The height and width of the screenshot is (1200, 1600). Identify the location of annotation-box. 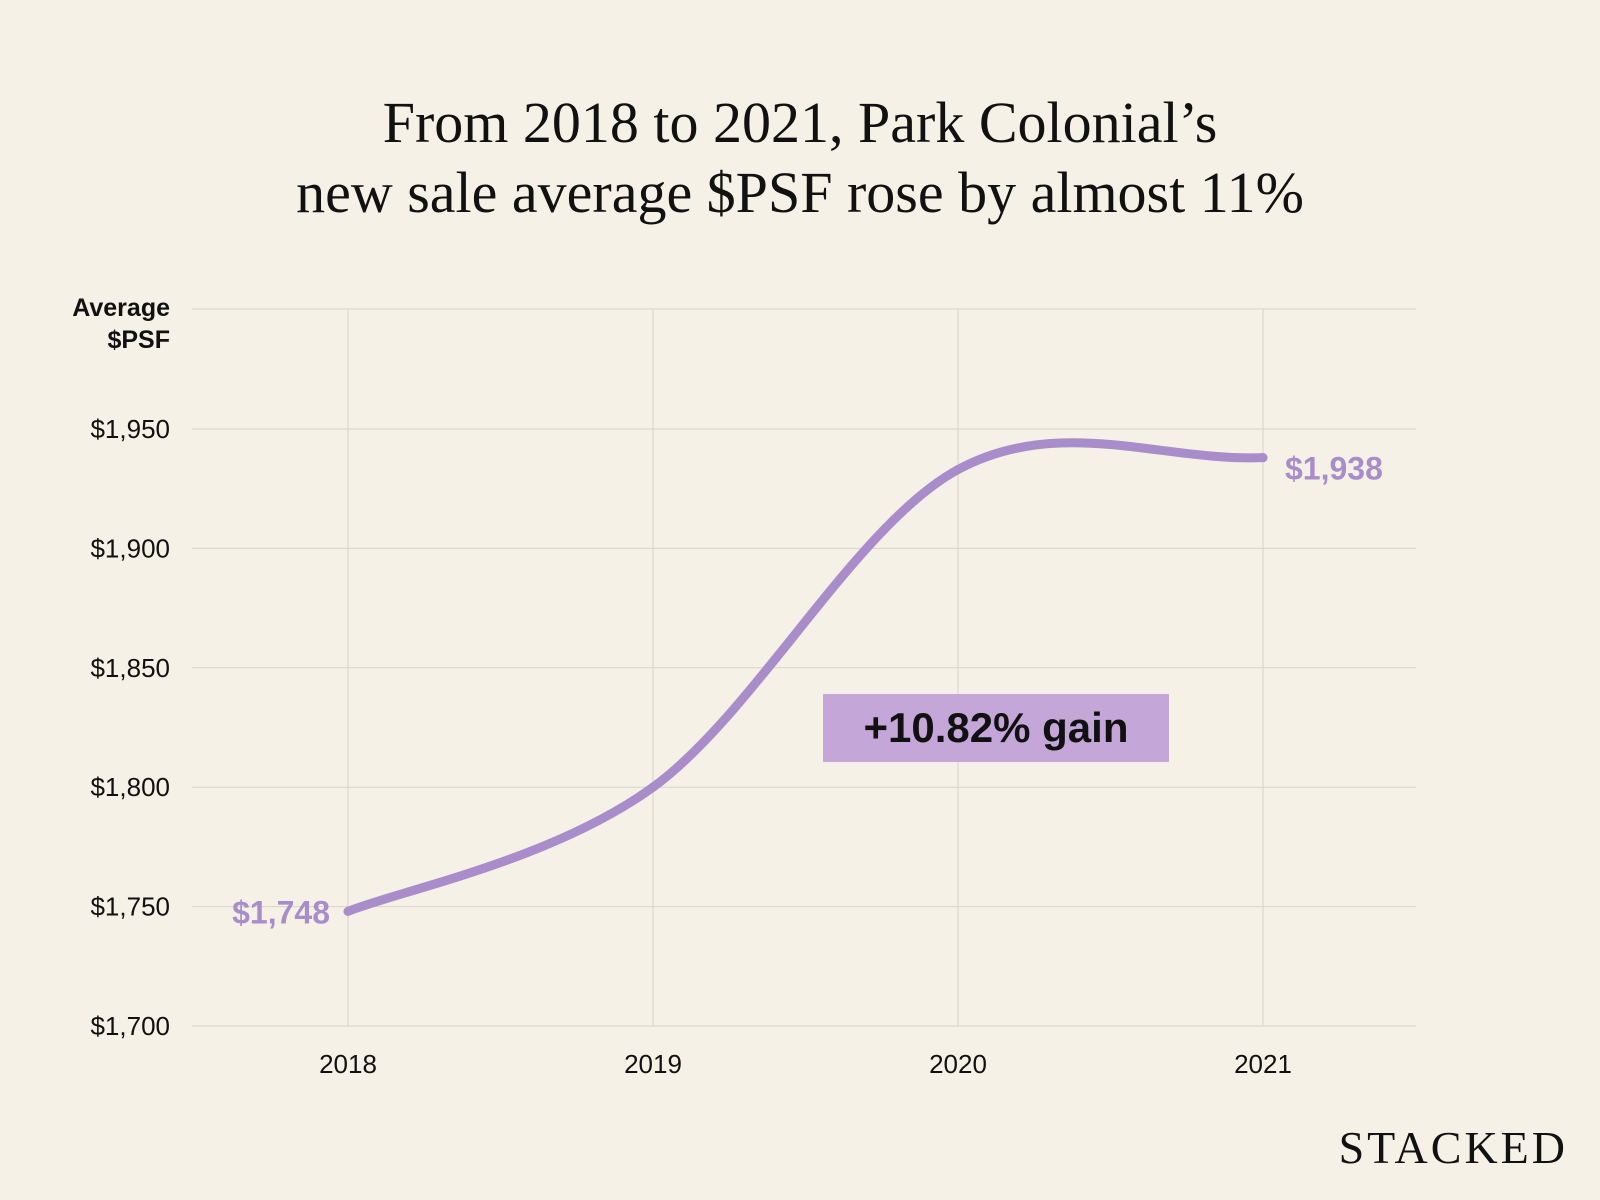
(996, 728).